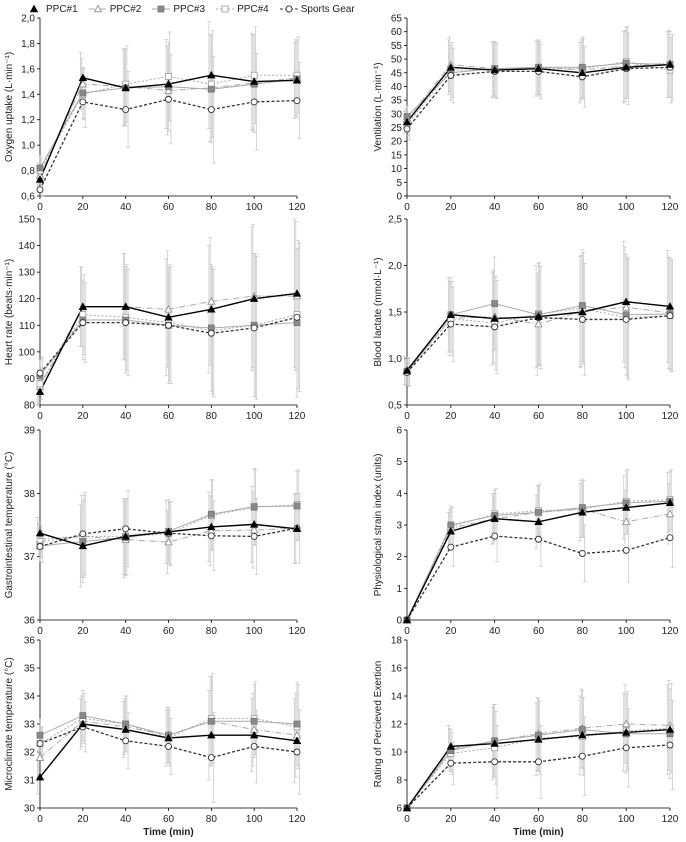 This screenshot has height=842, width=686. I want to click on series-line, so click(538, 578).